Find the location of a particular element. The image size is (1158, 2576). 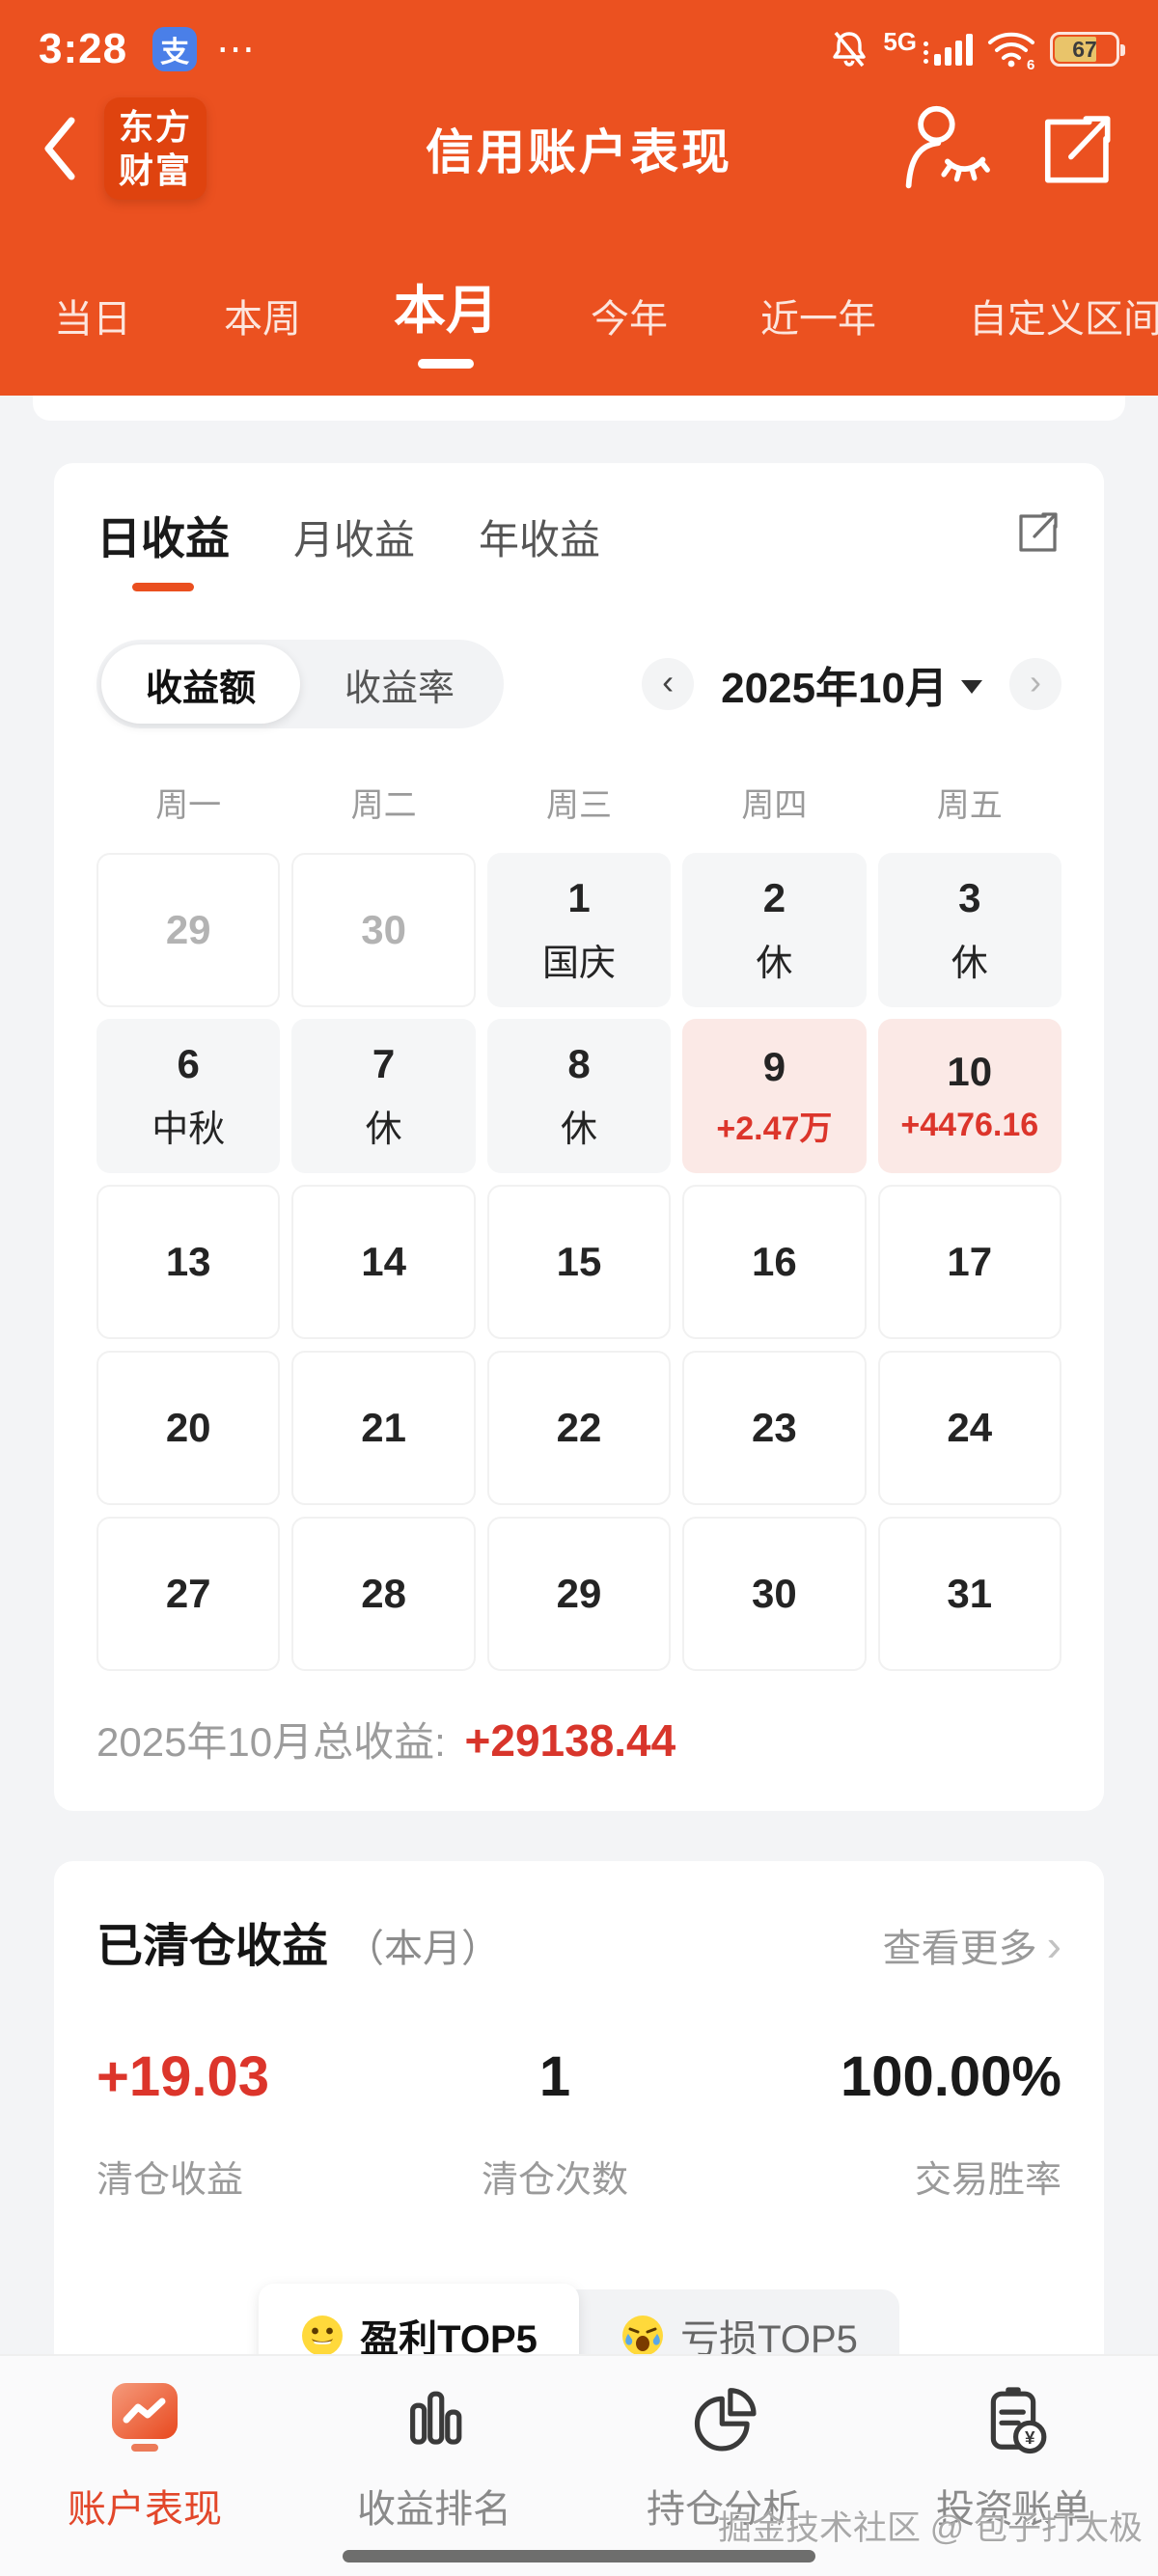

calendar-day-cell: 16 is located at coordinates (774, 1262).